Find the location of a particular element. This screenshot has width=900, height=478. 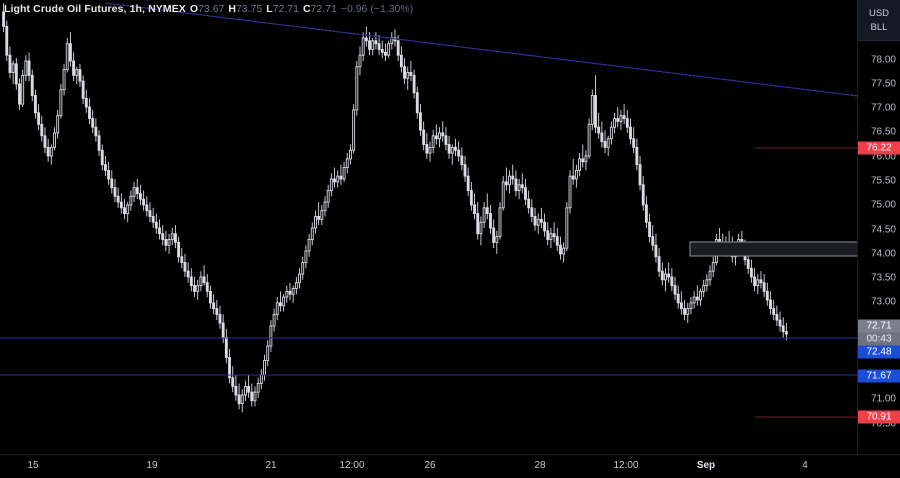

resistance-tag-7622: 76.22 is located at coordinates (879, 148).